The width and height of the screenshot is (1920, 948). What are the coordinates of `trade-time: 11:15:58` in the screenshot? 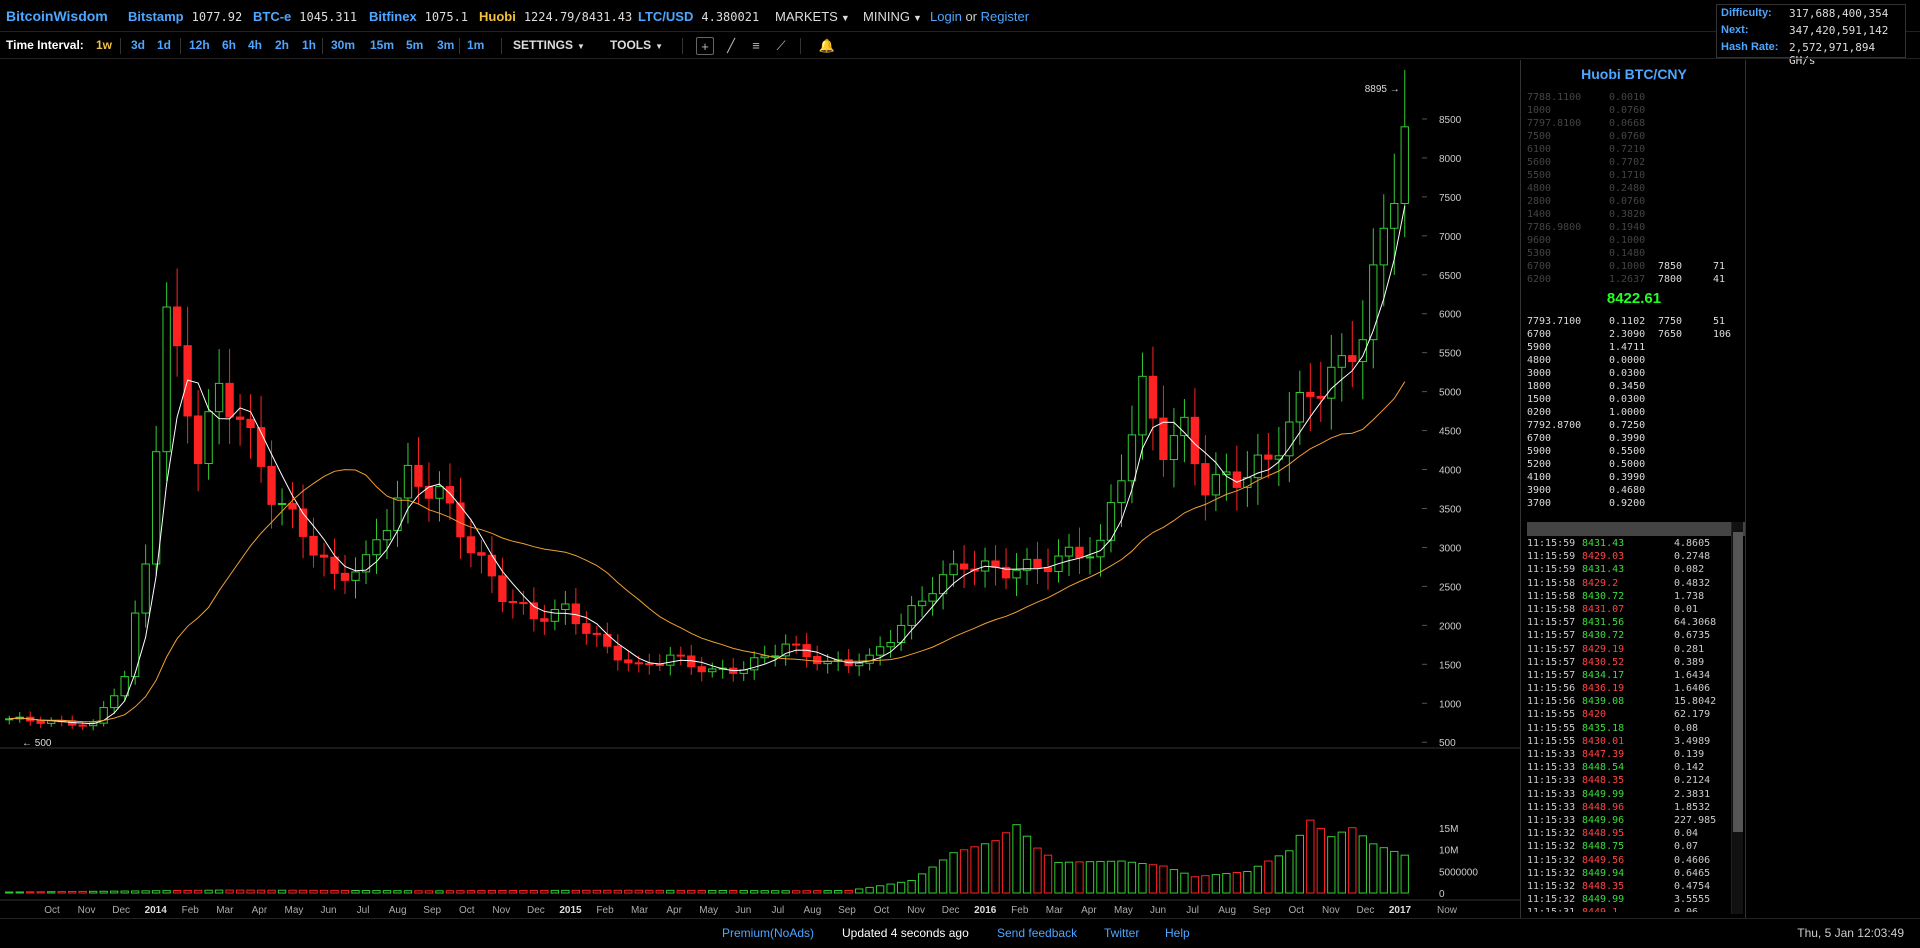 It's located at (1551, 609).